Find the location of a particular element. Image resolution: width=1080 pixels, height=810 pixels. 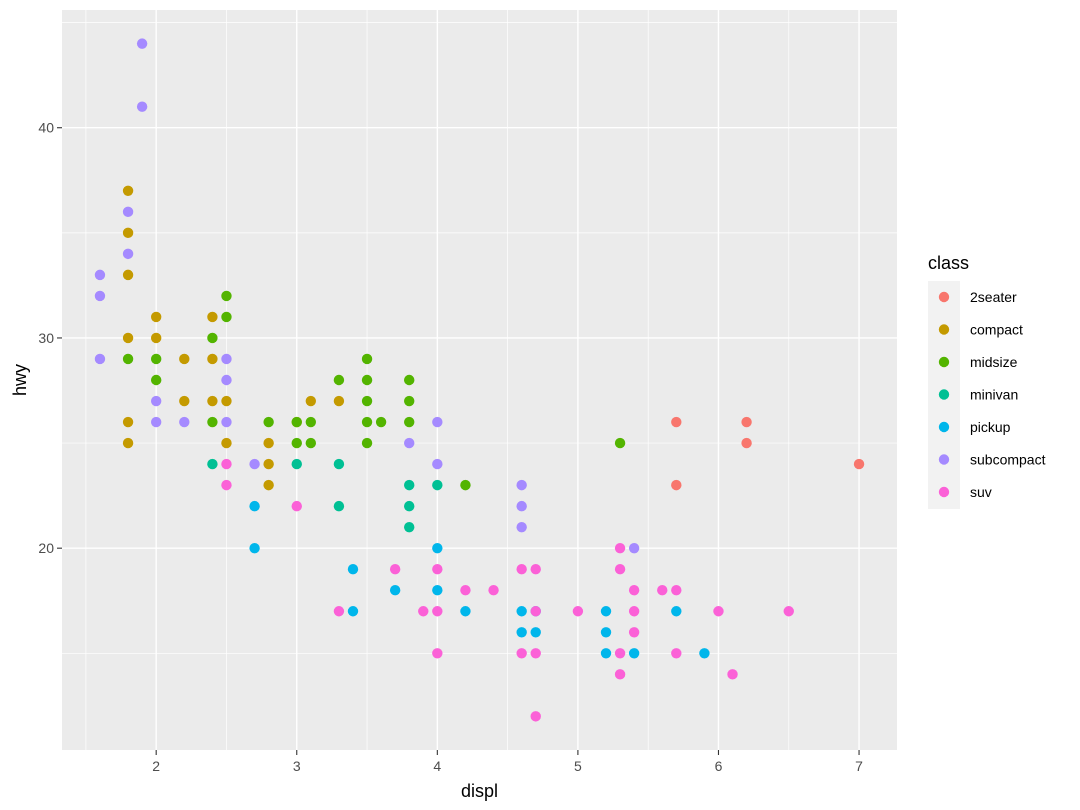

y-axis-title: hwy is located at coordinates (20, 380).